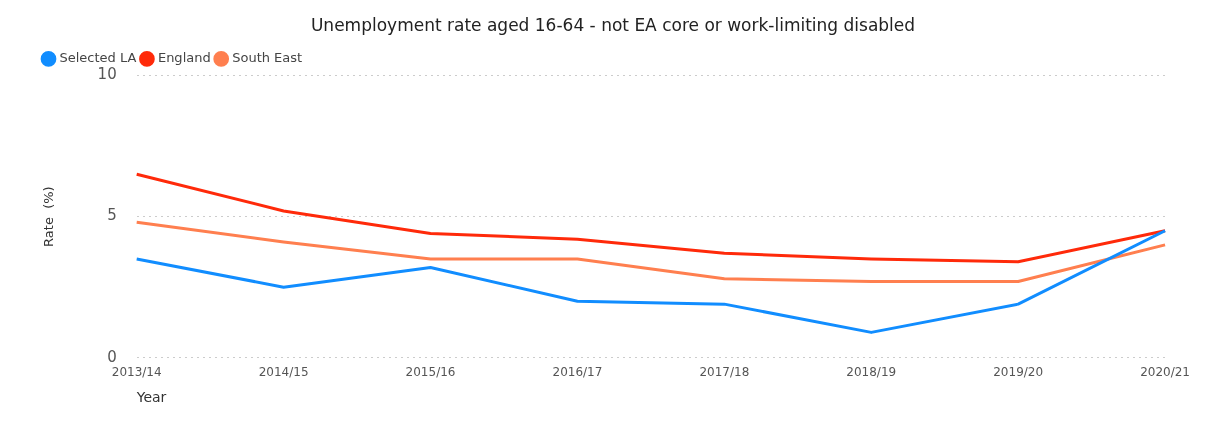 The image size is (1208, 427). Describe the element at coordinates (49, 216) in the screenshot. I see `y-axis-title: Rate (%)` at that location.